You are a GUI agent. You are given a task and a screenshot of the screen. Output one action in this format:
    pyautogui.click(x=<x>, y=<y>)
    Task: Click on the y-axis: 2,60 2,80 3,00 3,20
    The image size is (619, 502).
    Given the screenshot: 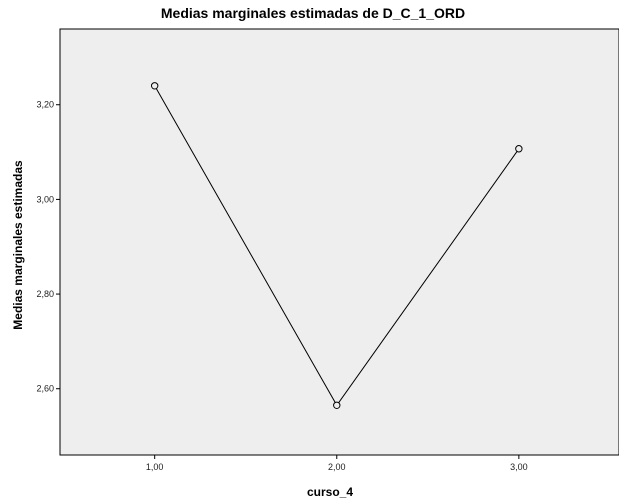 What is the action you would take?
    pyautogui.click(x=48, y=247)
    